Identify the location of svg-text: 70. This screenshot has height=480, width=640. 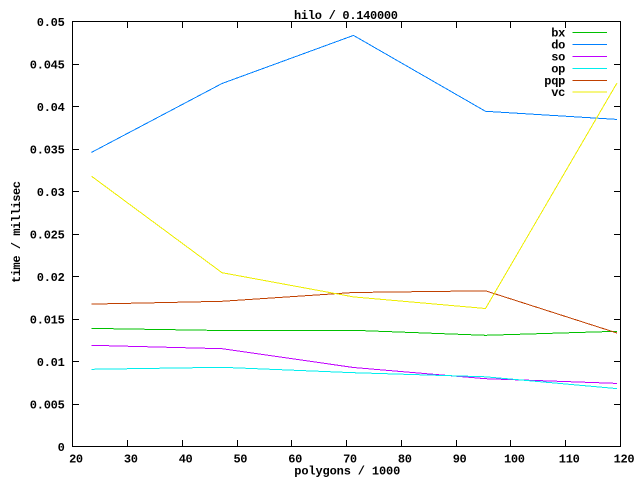
(350, 460).